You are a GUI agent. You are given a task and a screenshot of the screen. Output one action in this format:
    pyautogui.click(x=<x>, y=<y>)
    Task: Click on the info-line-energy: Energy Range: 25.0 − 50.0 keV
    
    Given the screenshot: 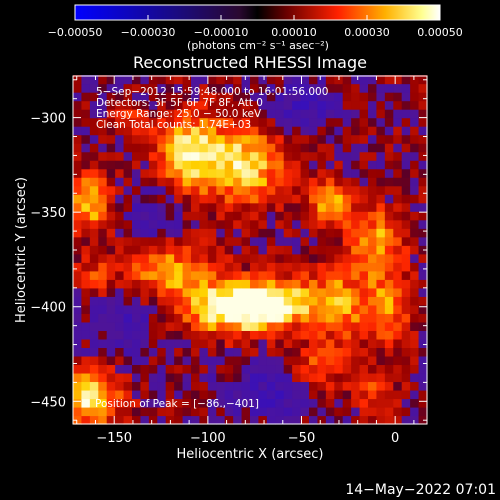 What is the action you would take?
    pyautogui.click(x=179, y=114)
    